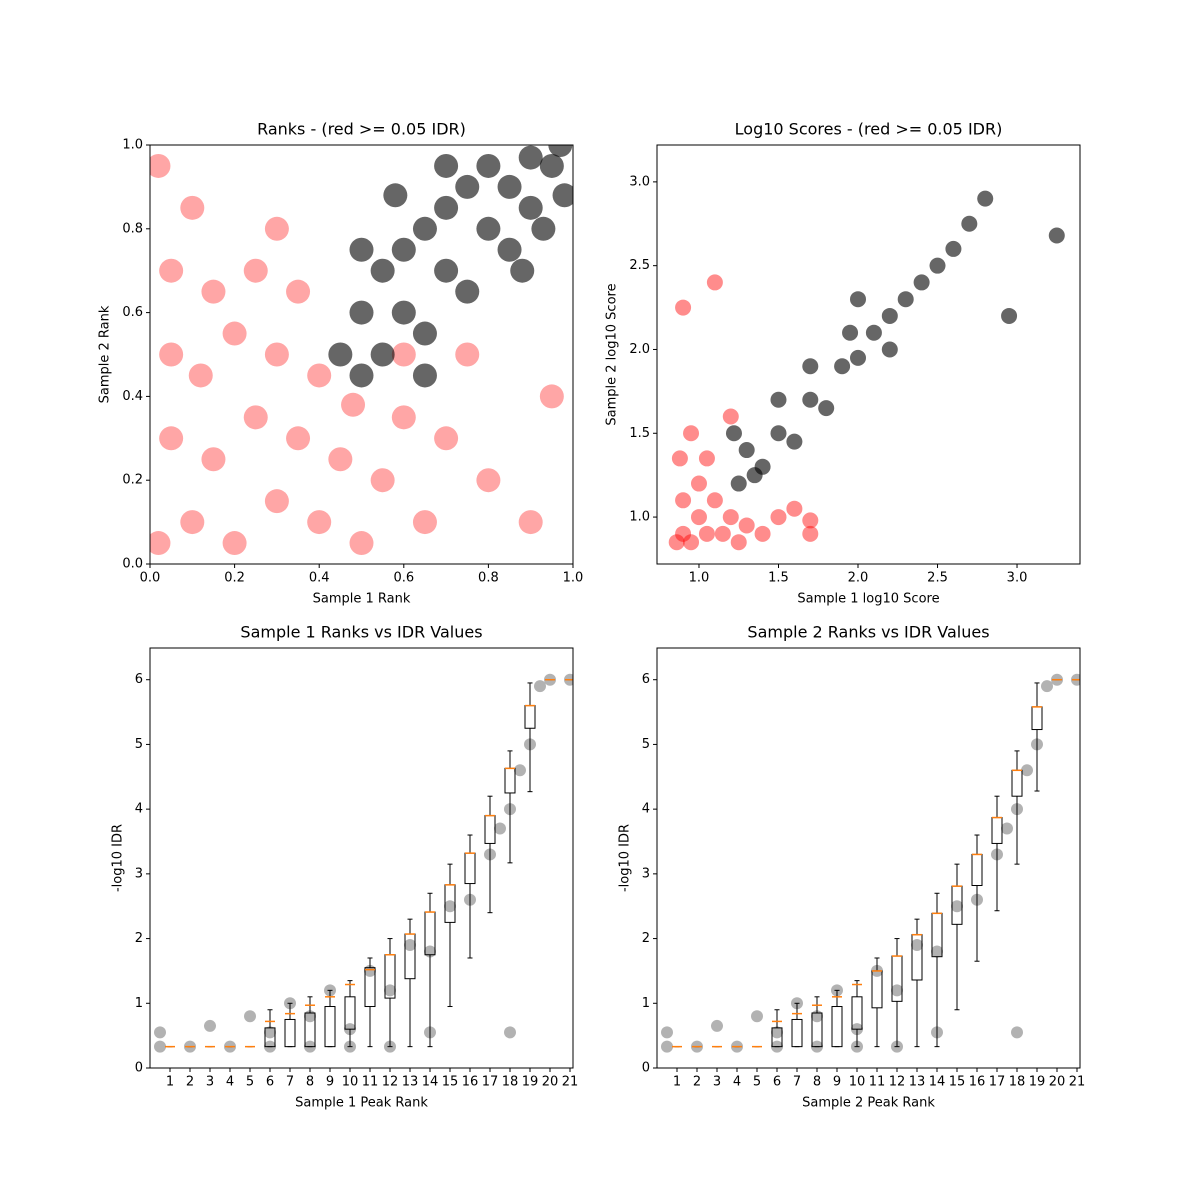 The height and width of the screenshot is (1200, 1200). Describe the element at coordinates (361, 1103) in the screenshot. I see `x-axis-label: Sample 1 Peak Rank` at that location.